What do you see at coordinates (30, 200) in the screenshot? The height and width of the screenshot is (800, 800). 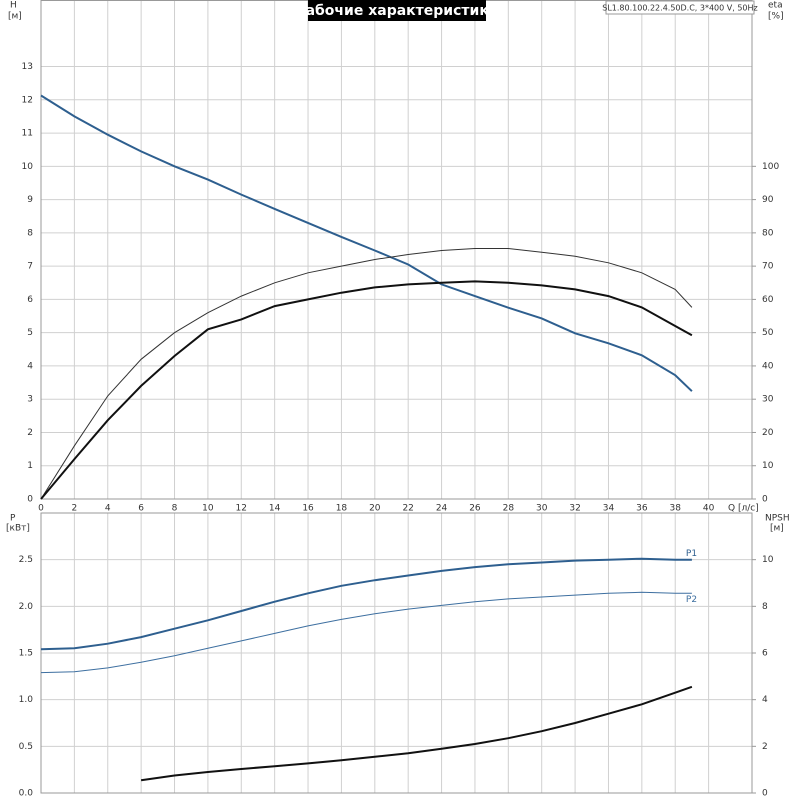 I see `y-tick-label: 9` at bounding box center [30, 200].